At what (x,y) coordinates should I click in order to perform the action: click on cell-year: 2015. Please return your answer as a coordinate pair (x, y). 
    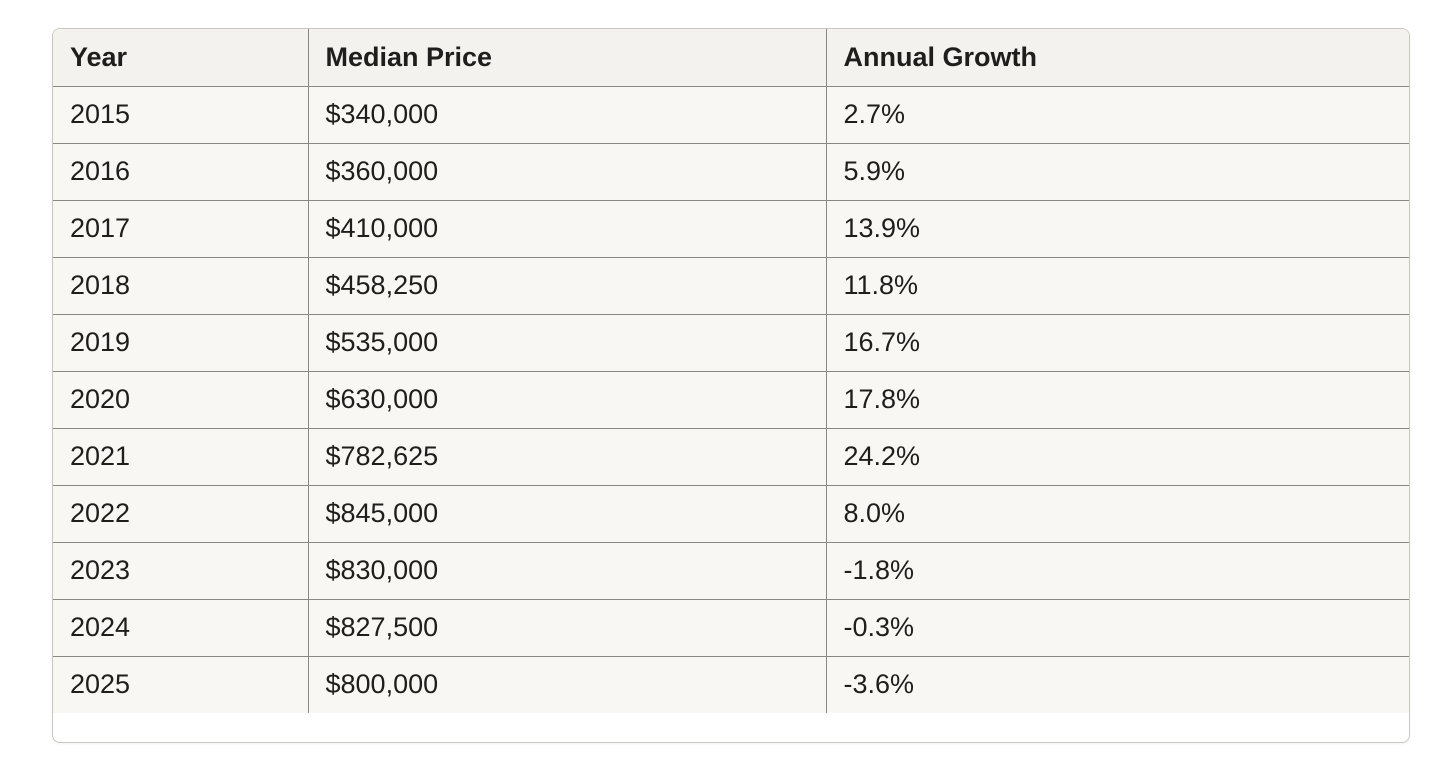
    Looking at the image, I should click on (181, 115).